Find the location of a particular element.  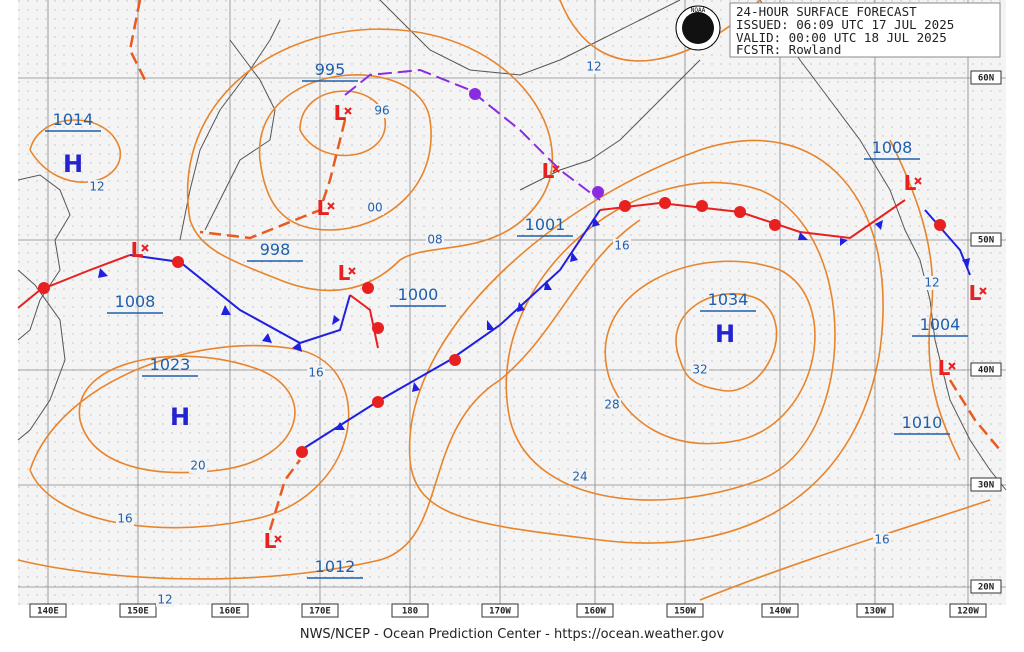

header-title: 24-HOUR SURFACE FORECAST is located at coordinates (826, 11).